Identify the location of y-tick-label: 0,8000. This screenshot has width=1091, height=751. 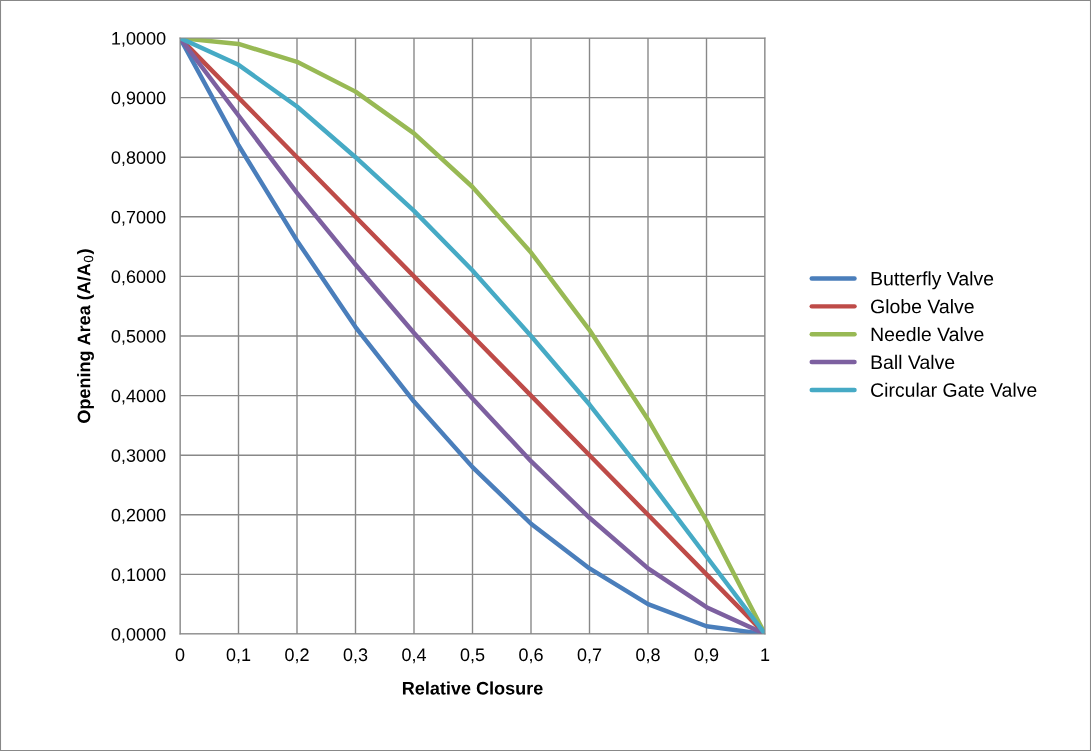
(138, 159).